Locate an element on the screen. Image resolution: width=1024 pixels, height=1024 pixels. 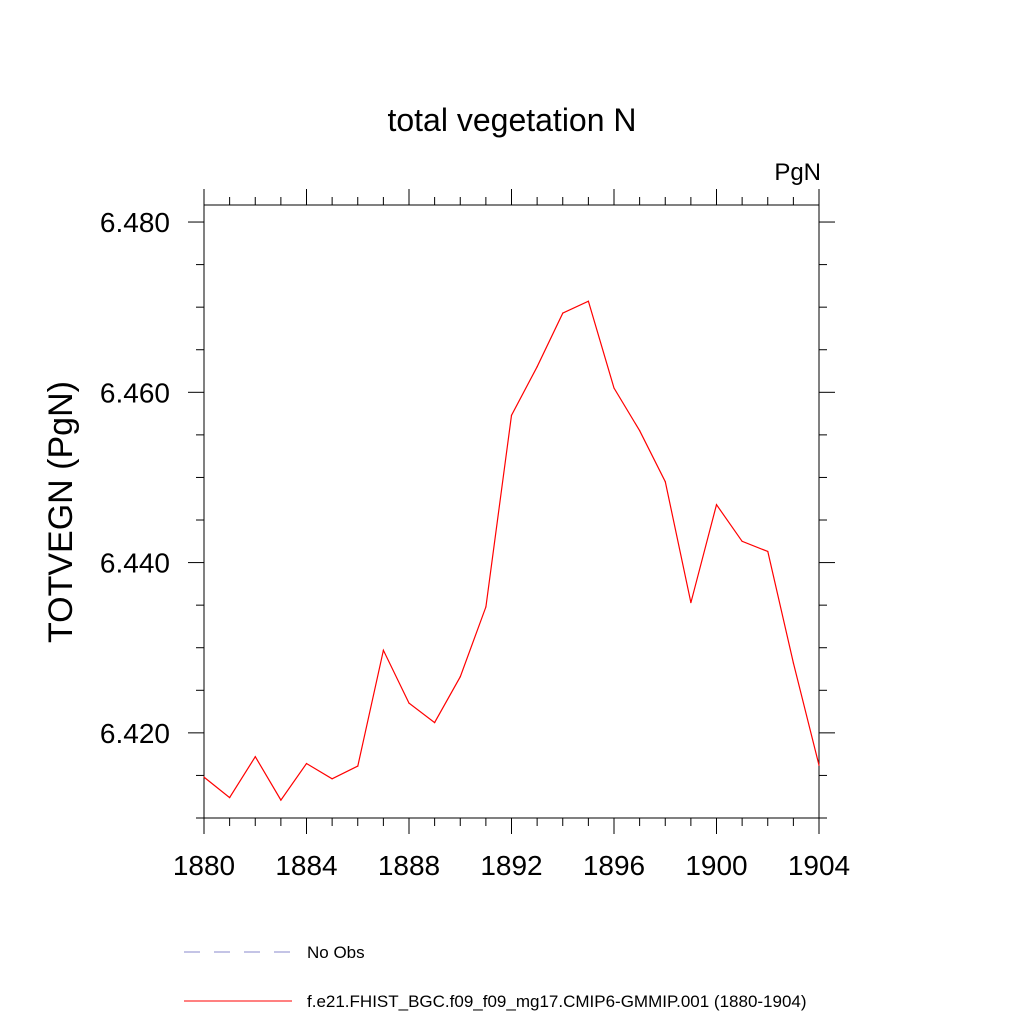
y-tick-label: 6.460 is located at coordinates (135, 392).